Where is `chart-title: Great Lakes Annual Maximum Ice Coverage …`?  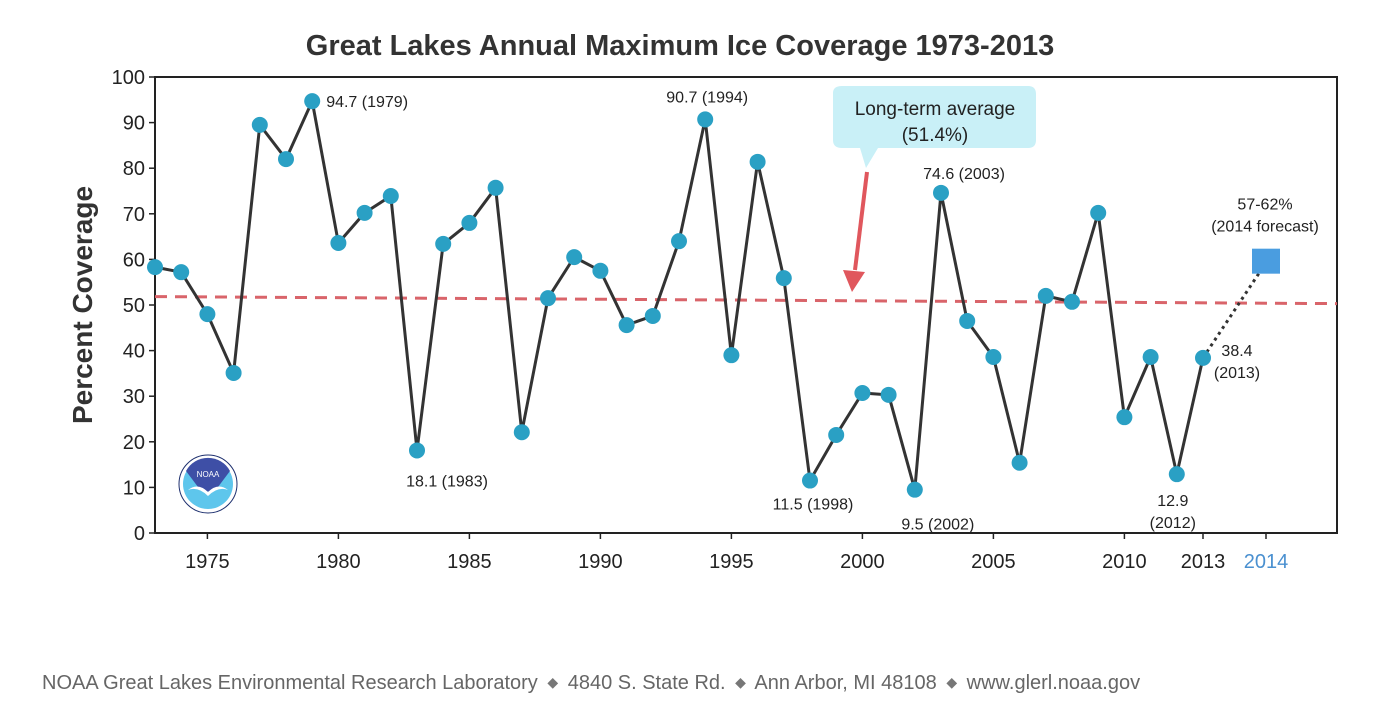
chart-title: Great Lakes Annual Maximum Ice Coverage … is located at coordinates (680, 46).